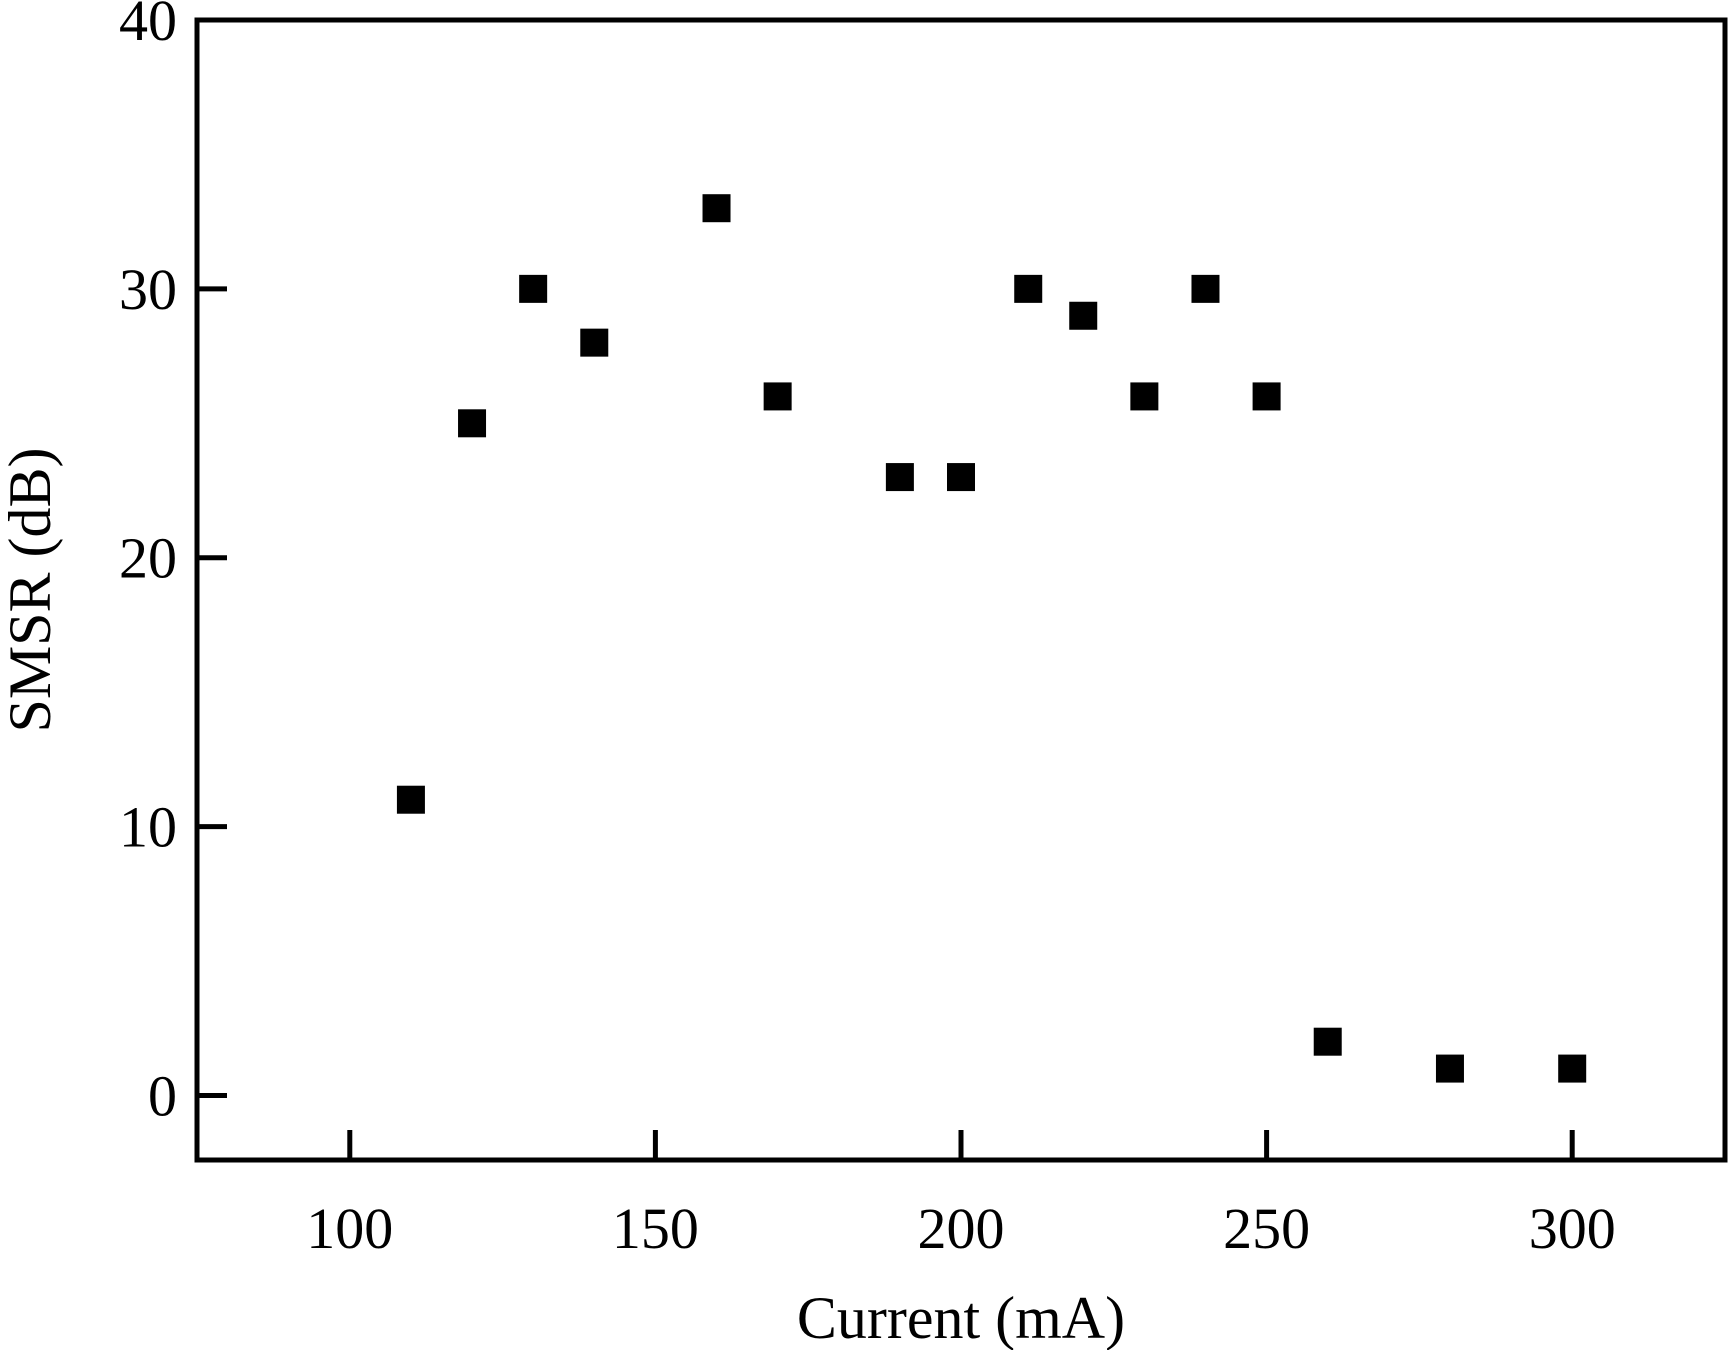  I want to click on x-tick-label: 150, so click(655, 1228).